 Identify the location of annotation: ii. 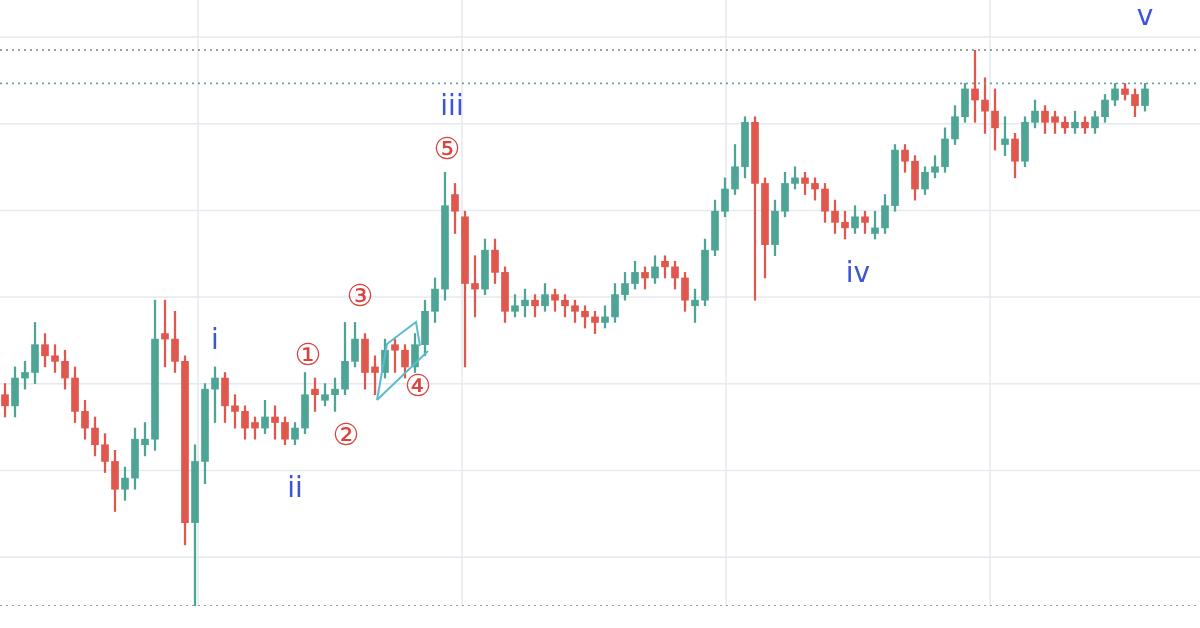
(295, 487).